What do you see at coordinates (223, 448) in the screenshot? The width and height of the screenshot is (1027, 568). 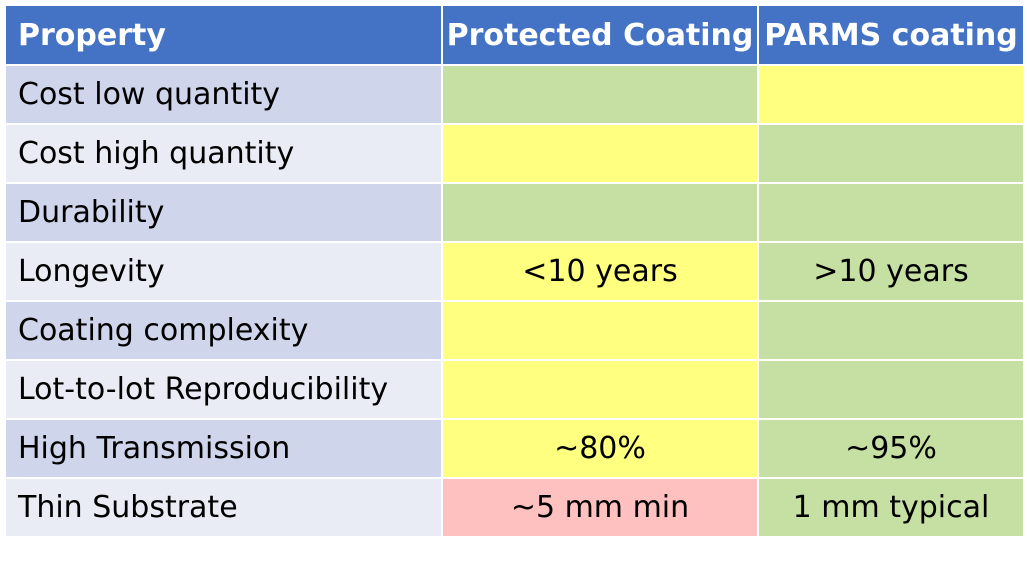 I see `property-cell: High Transmission` at bounding box center [223, 448].